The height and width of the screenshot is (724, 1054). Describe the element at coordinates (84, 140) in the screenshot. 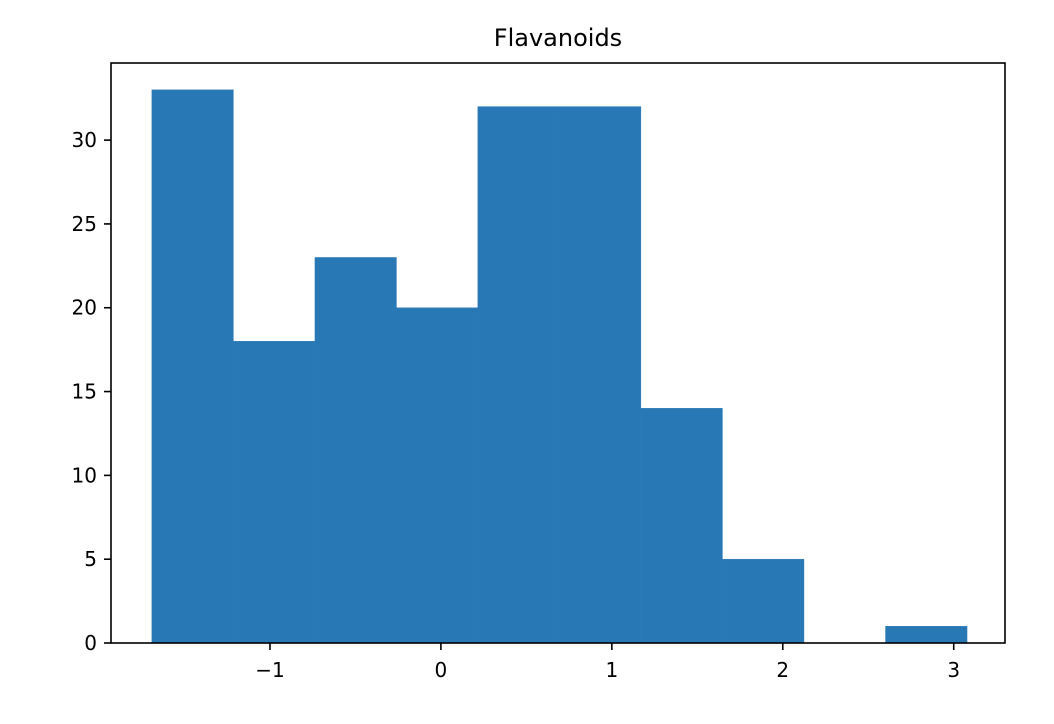

I see `y-tick-label: 30` at that location.